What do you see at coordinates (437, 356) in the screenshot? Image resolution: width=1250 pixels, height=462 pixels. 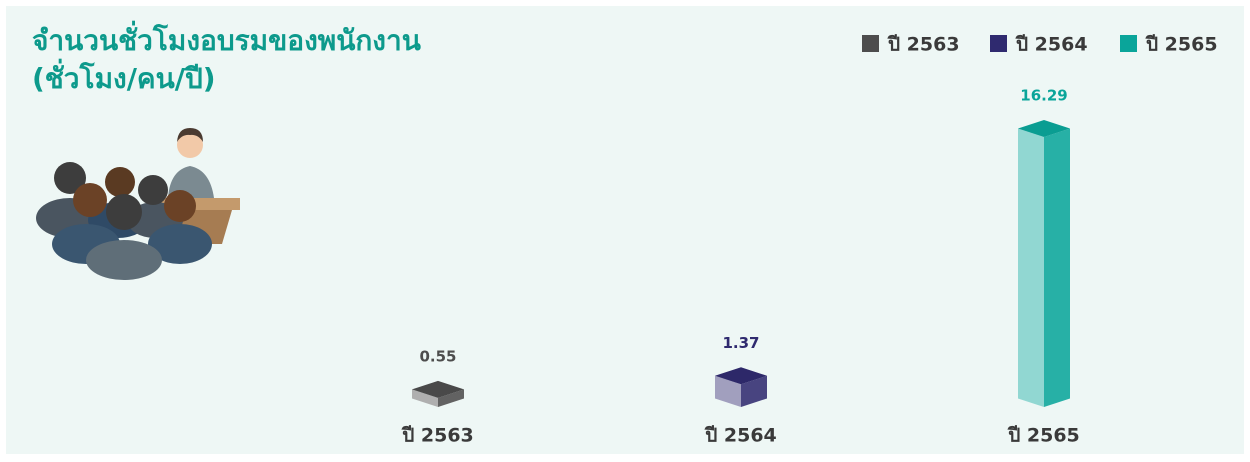 I see `value-label: 0.55` at bounding box center [437, 356].